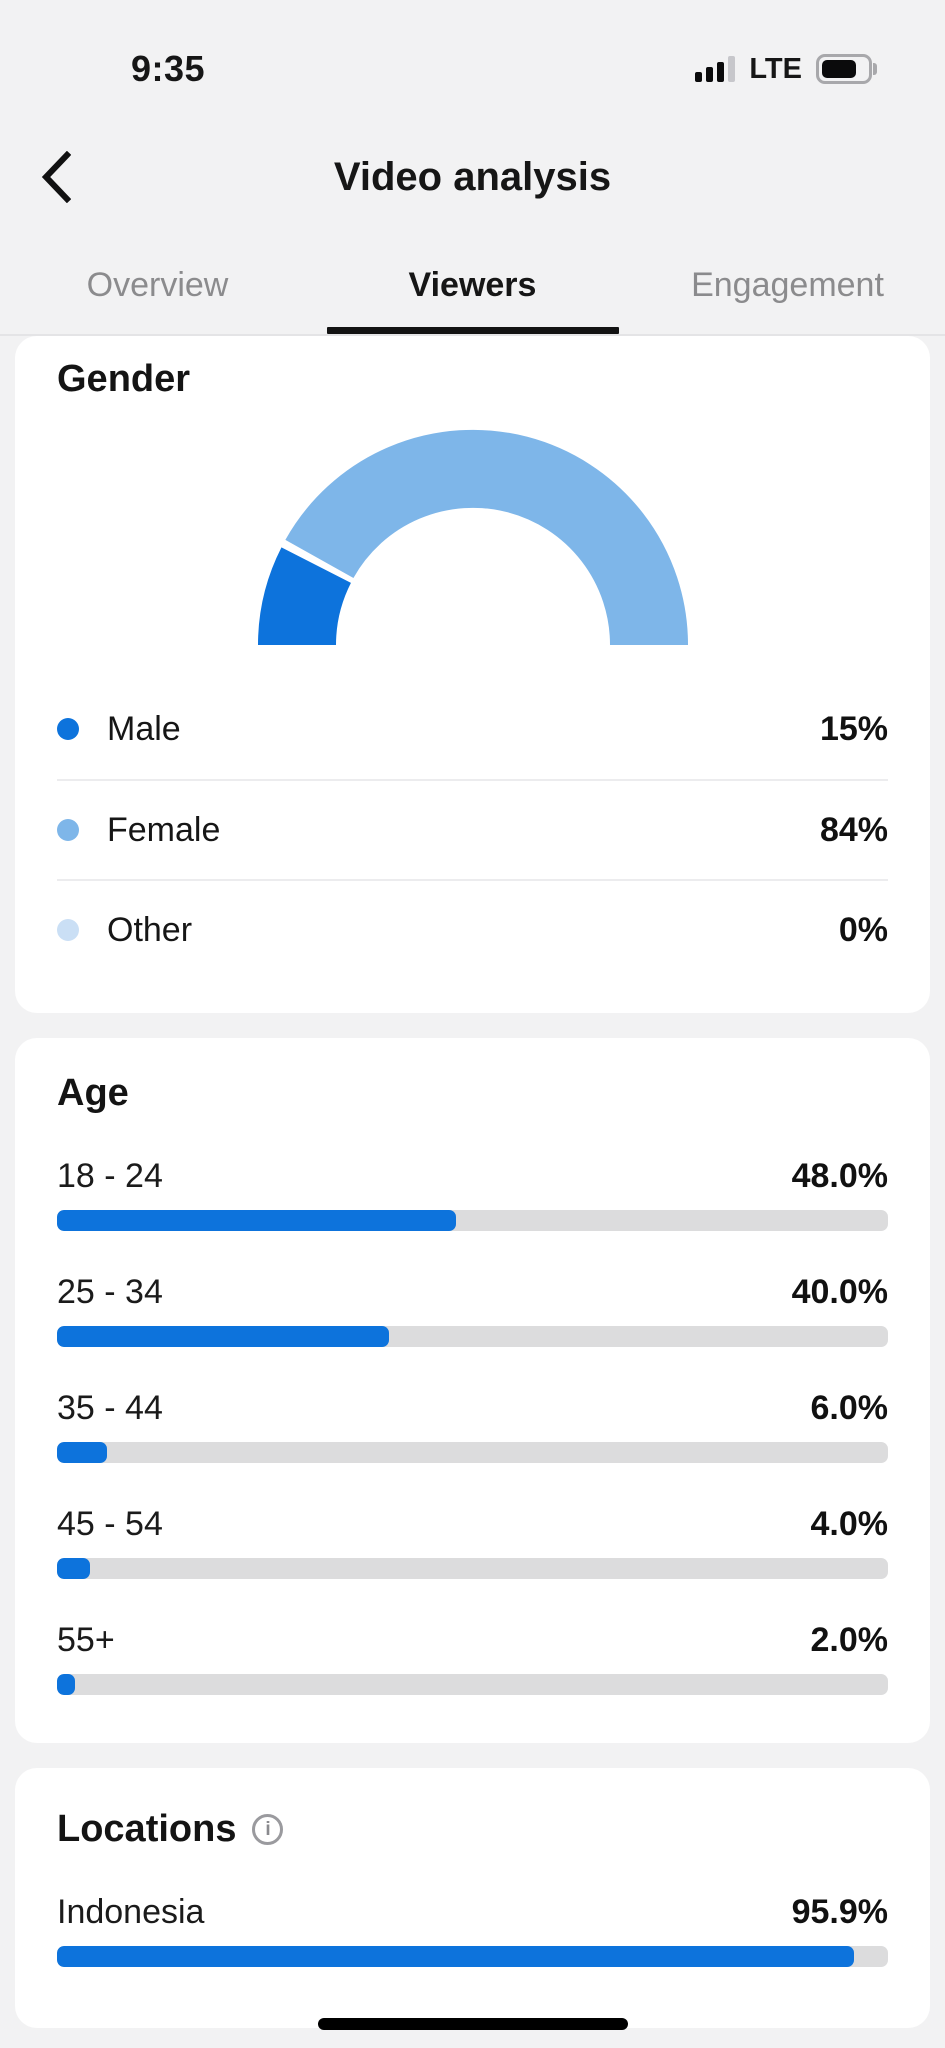 The width and height of the screenshot is (945, 2048). What do you see at coordinates (839, 1912) in the screenshot?
I see `location-percent-value: 95.9%` at bounding box center [839, 1912].